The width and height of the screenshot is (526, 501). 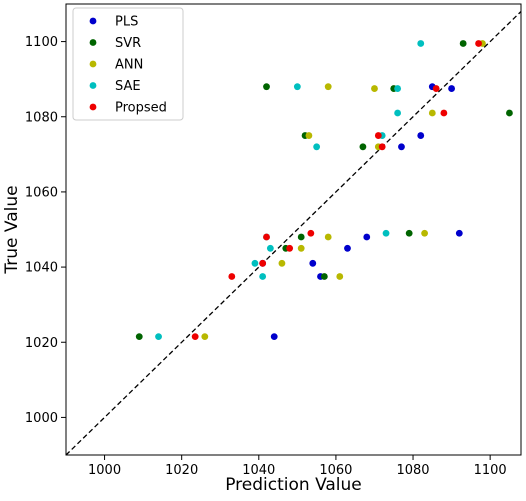 I want to click on legend-box, so click(x=128, y=64).